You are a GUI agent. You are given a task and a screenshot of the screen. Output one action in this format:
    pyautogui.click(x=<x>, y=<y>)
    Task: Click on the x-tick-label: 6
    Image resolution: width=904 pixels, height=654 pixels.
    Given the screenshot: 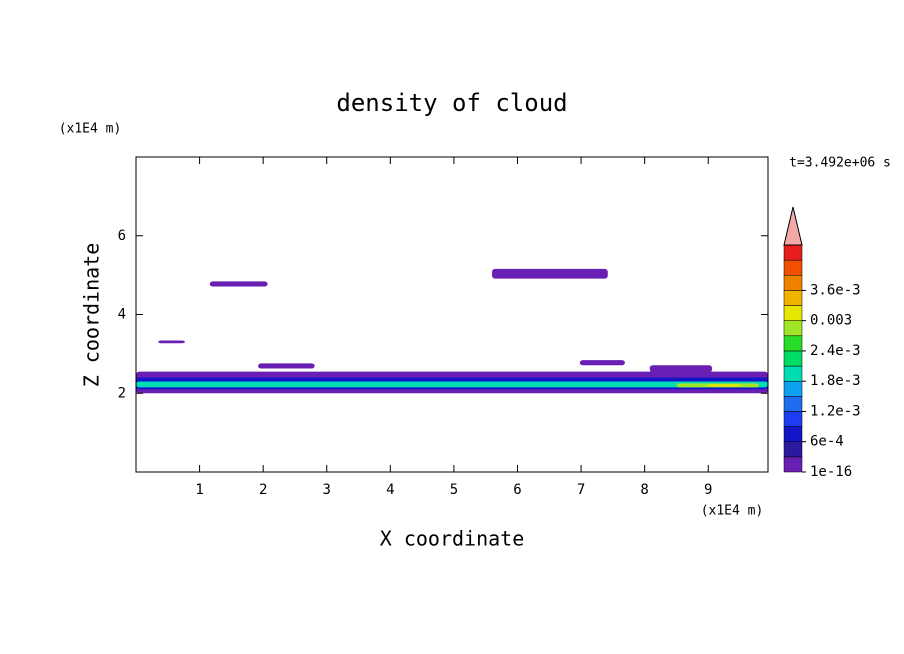 What is the action you would take?
    pyautogui.click(x=517, y=490)
    